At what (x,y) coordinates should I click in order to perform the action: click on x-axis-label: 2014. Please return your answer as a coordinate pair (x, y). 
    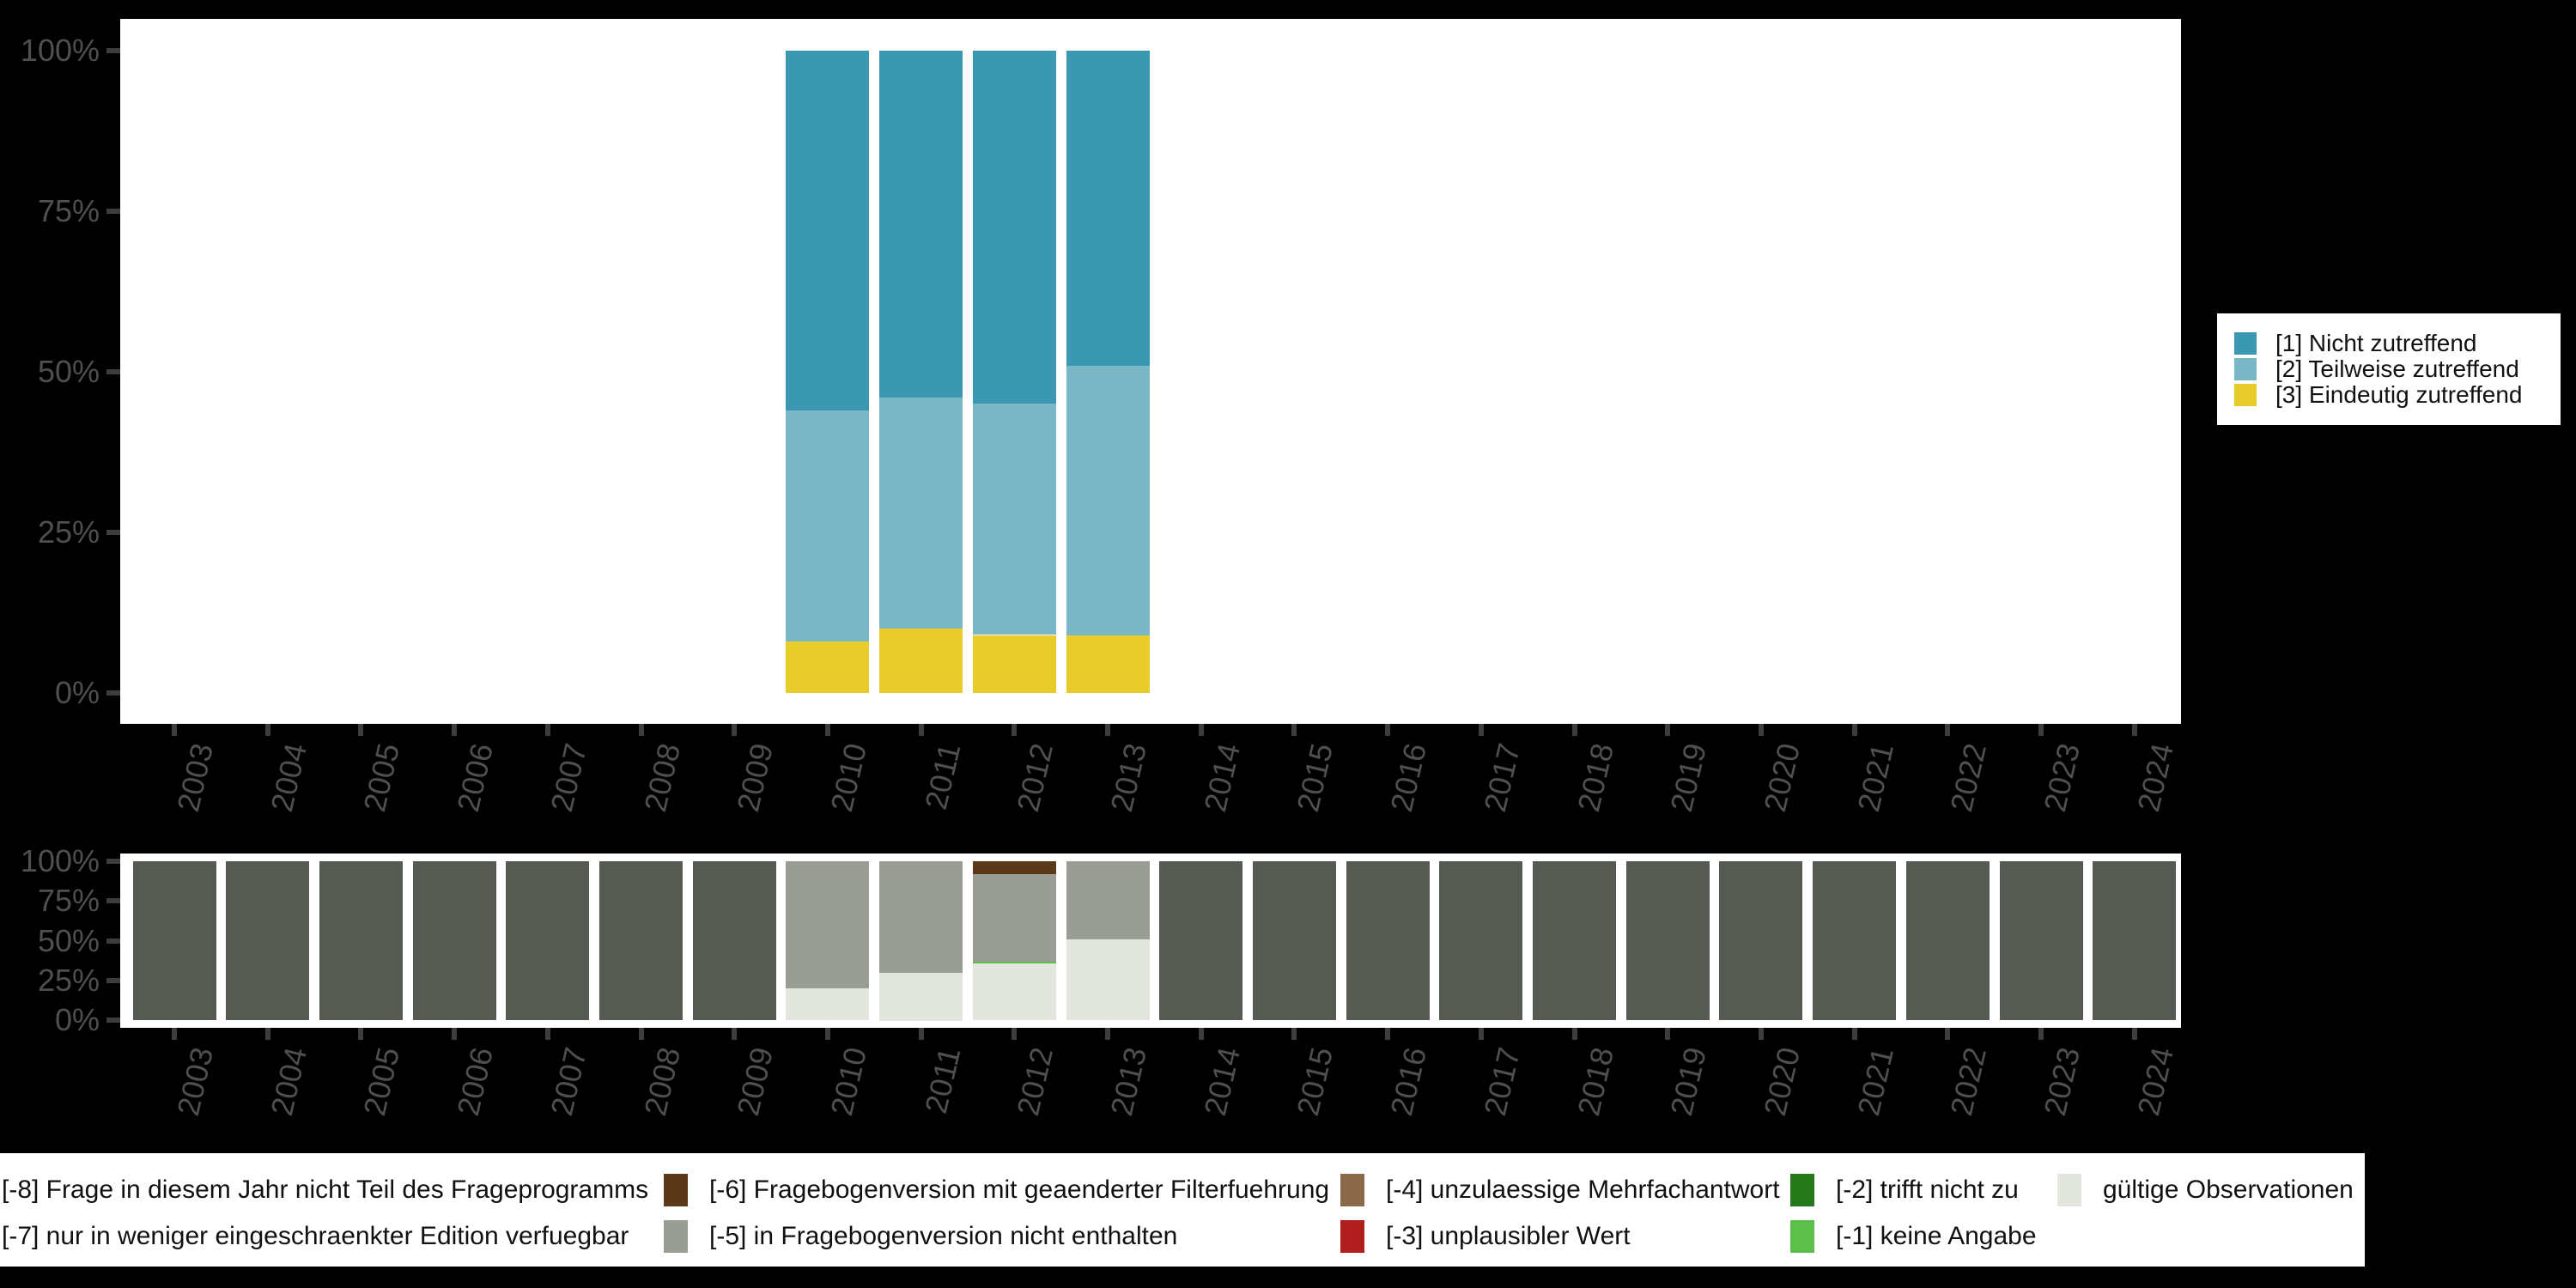
    Looking at the image, I should click on (1222, 1081).